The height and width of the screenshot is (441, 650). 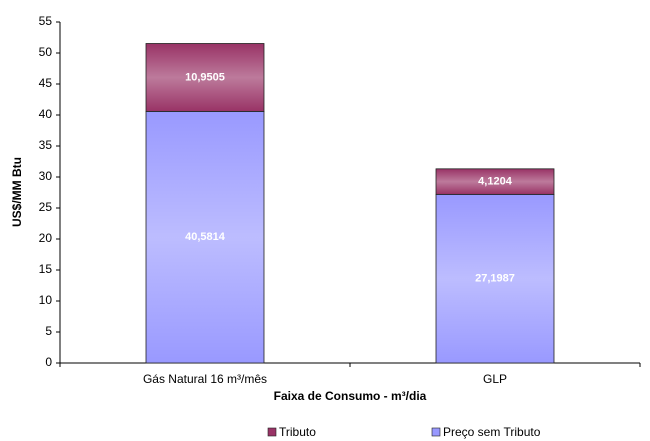 What do you see at coordinates (205, 237) in the screenshot?
I see `value-label: 40,5814` at bounding box center [205, 237].